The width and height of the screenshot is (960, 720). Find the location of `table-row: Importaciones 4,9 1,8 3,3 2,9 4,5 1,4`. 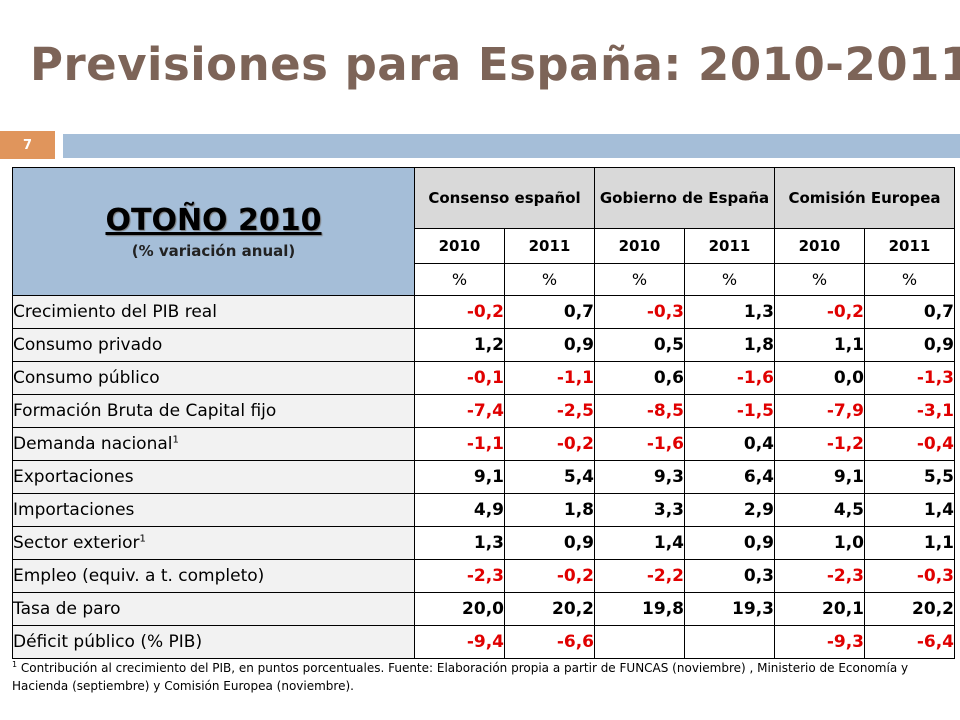

table-row: Importaciones 4,9 1,8 3,3 2,9 4,5 1,4 is located at coordinates (483, 510).